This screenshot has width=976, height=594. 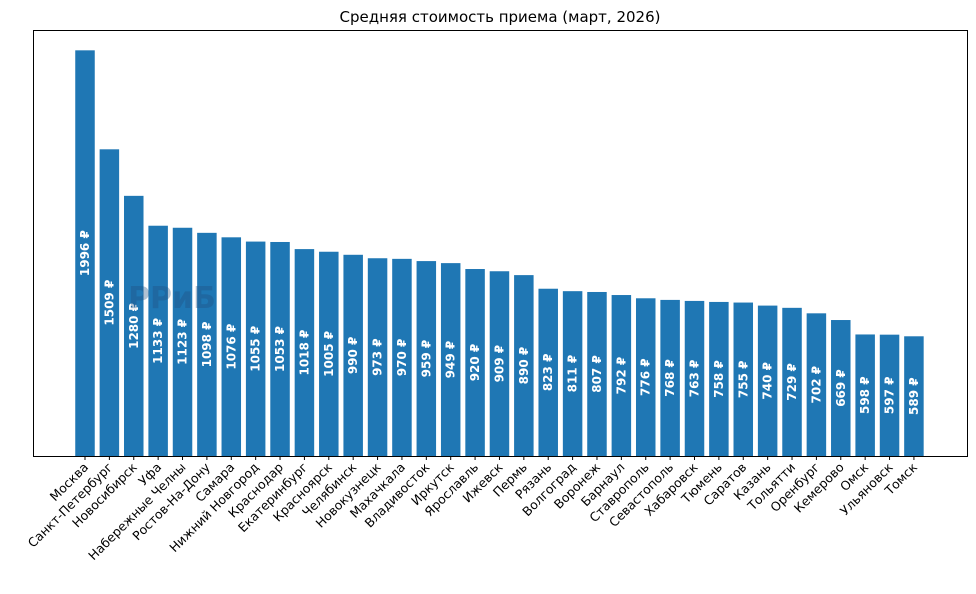 I want to click on bar-value-label: 598 ₽, so click(x=865, y=395).